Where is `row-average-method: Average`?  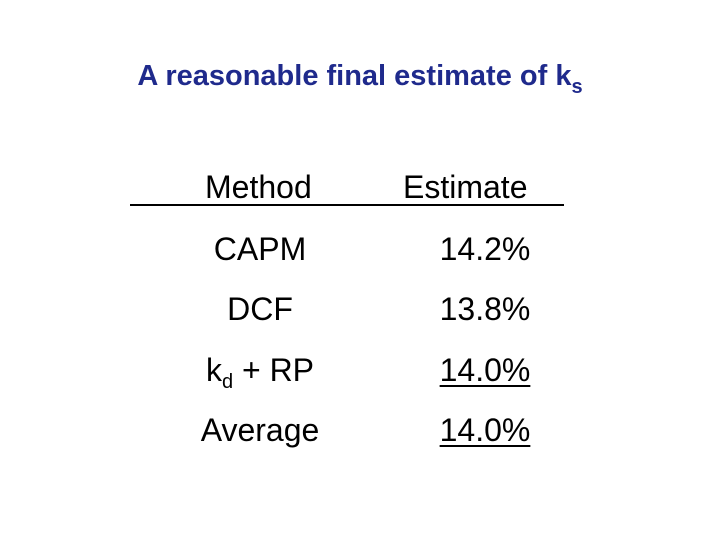 row-average-method: Average is located at coordinates (260, 430).